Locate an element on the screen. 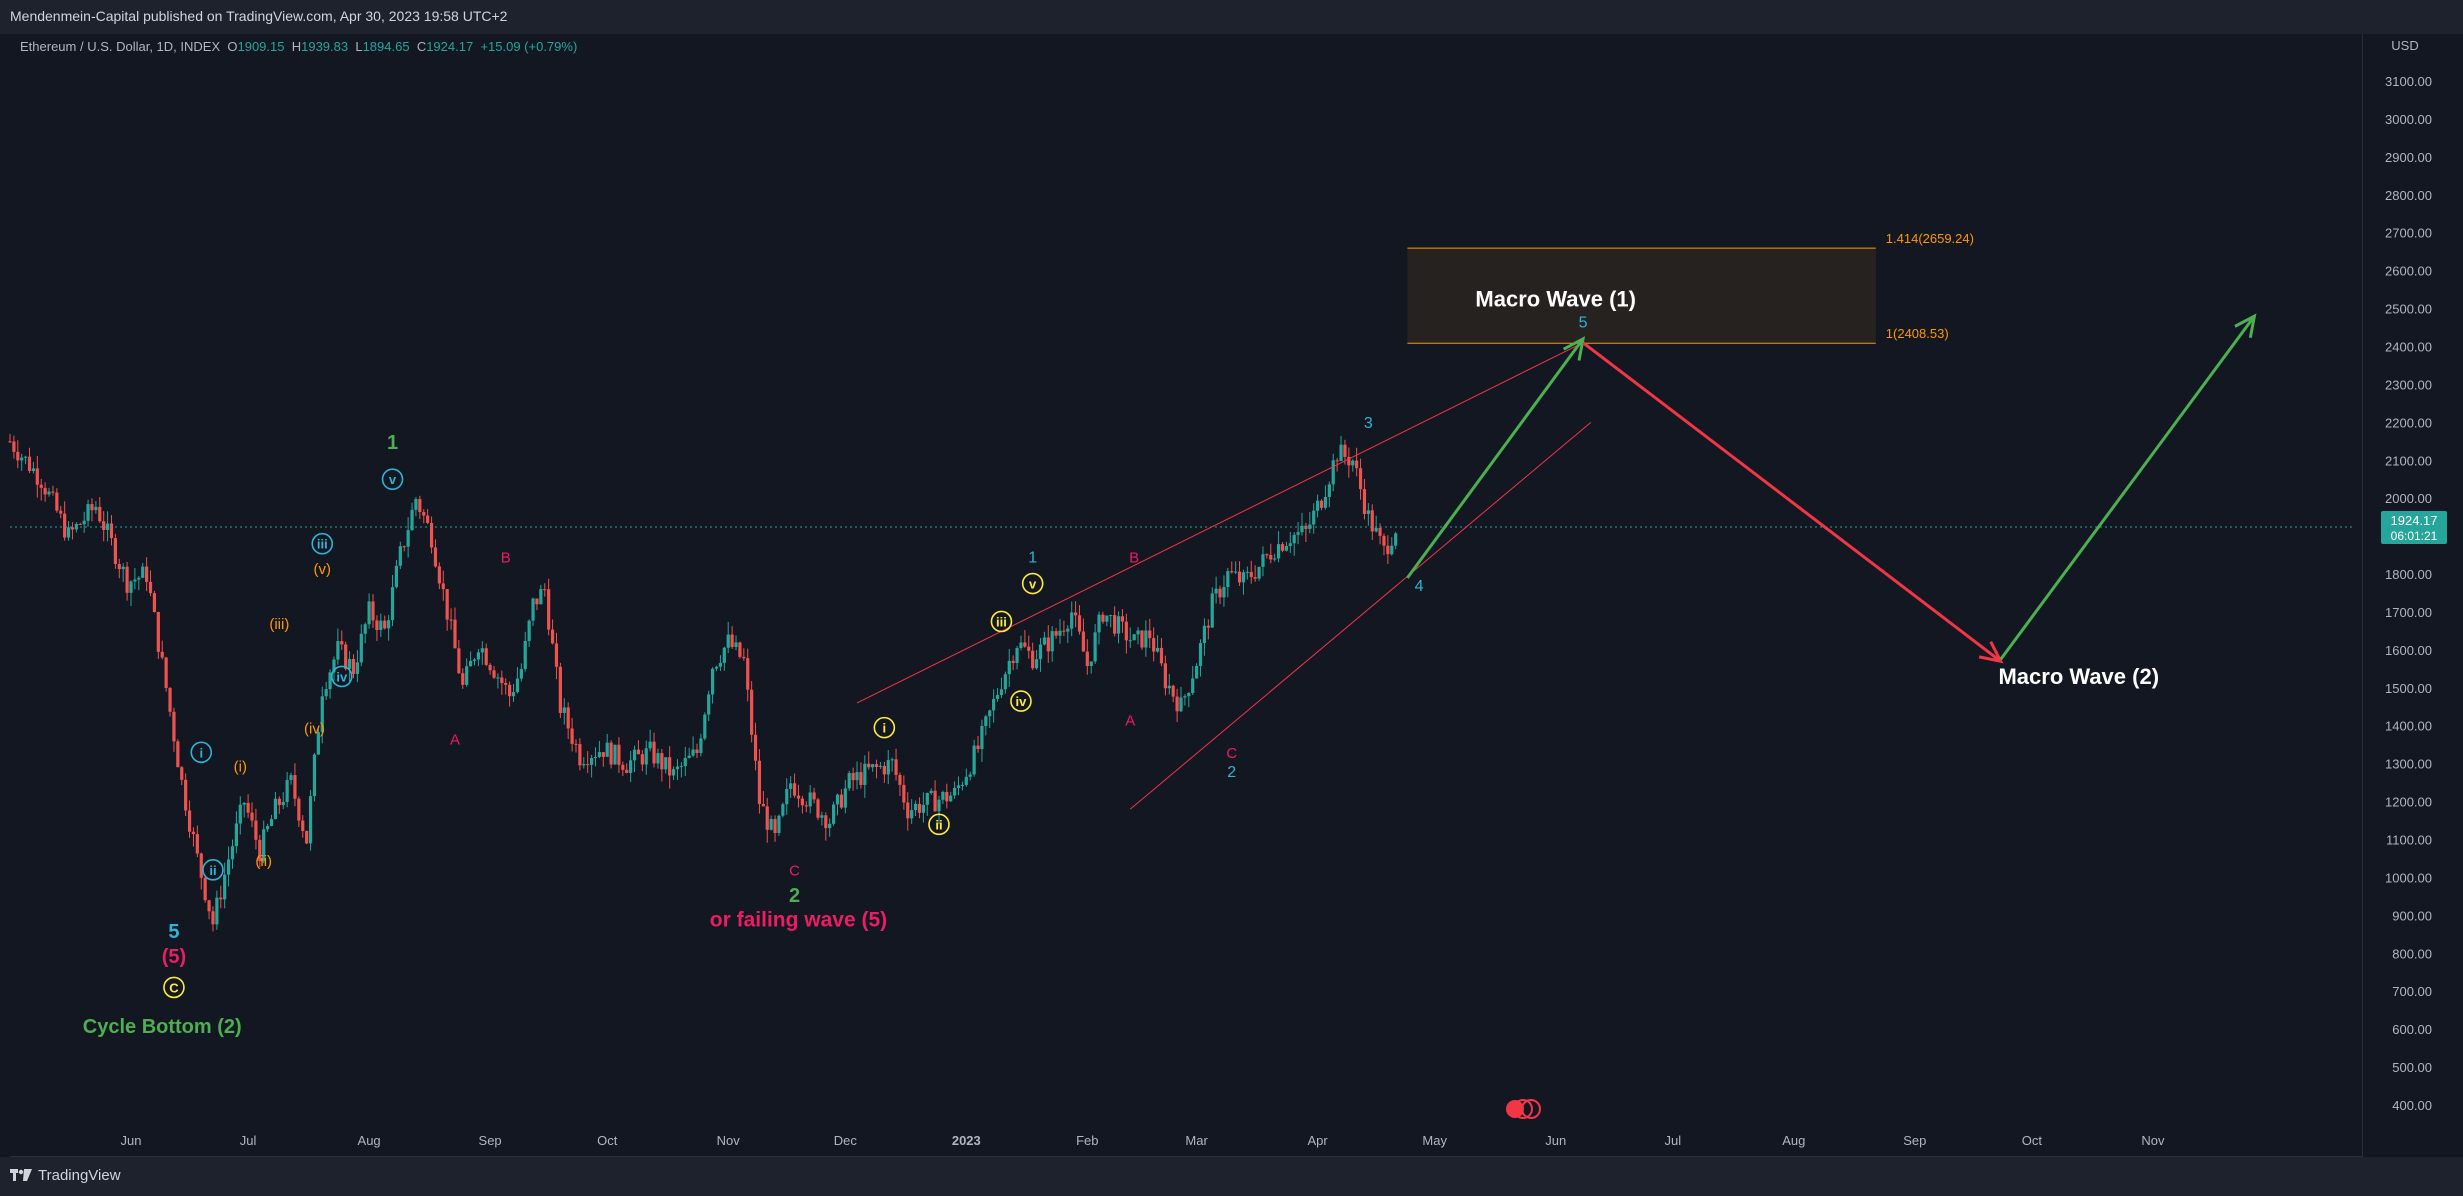  close-label: C is located at coordinates (421, 46).